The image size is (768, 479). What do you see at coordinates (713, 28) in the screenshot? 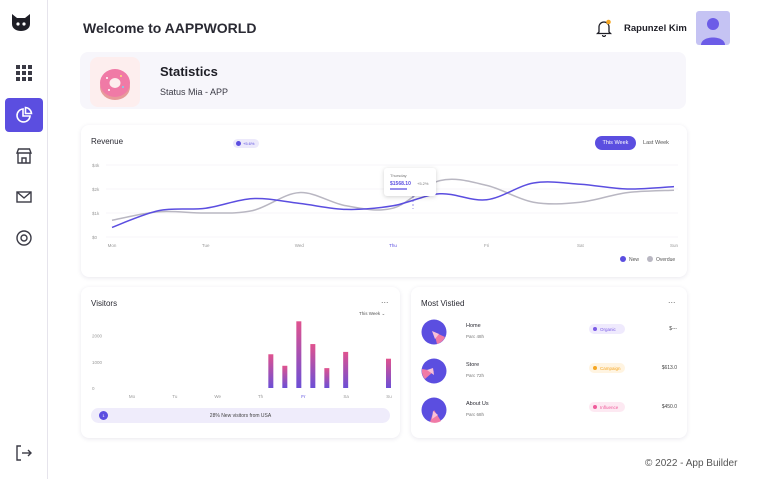
I see `avatar` at bounding box center [713, 28].